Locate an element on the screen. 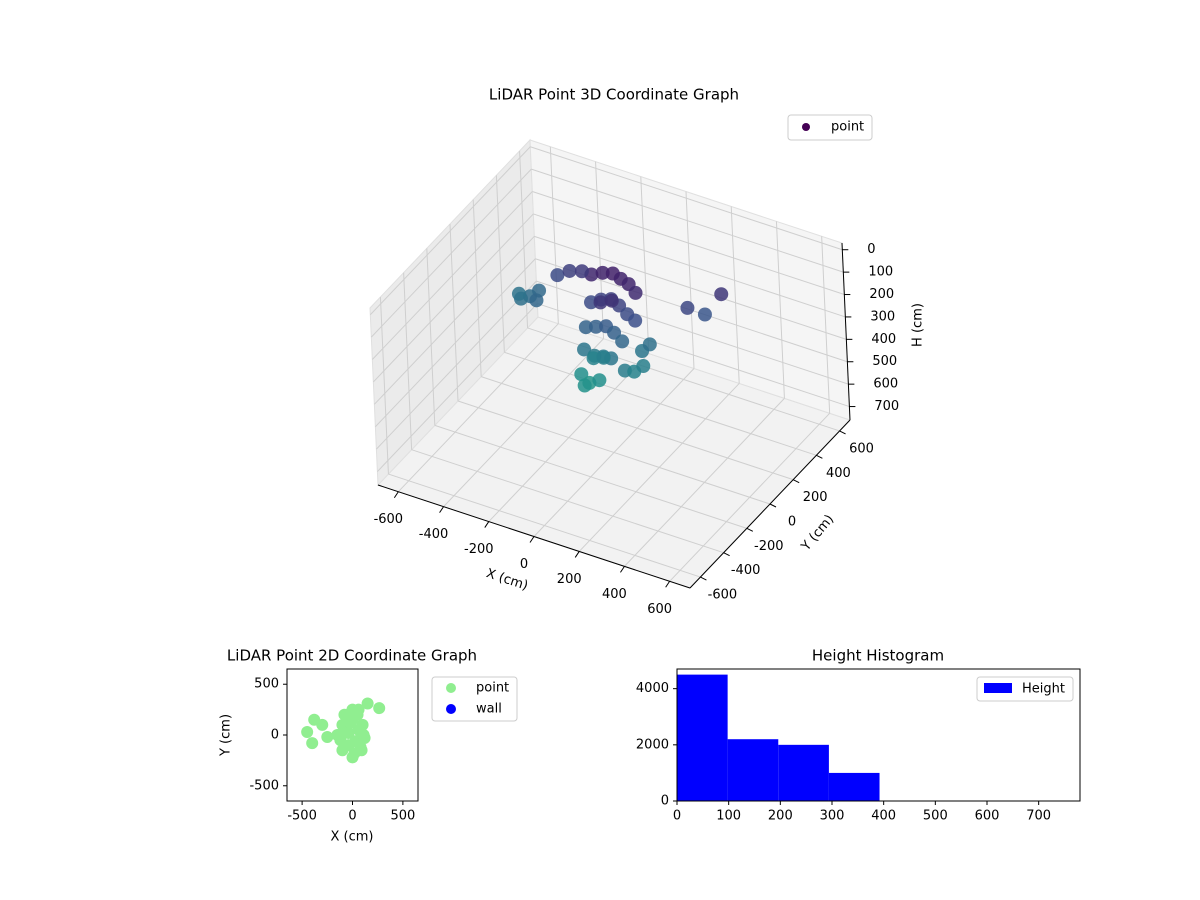  y-tick-label: -200 is located at coordinates (769, 546).